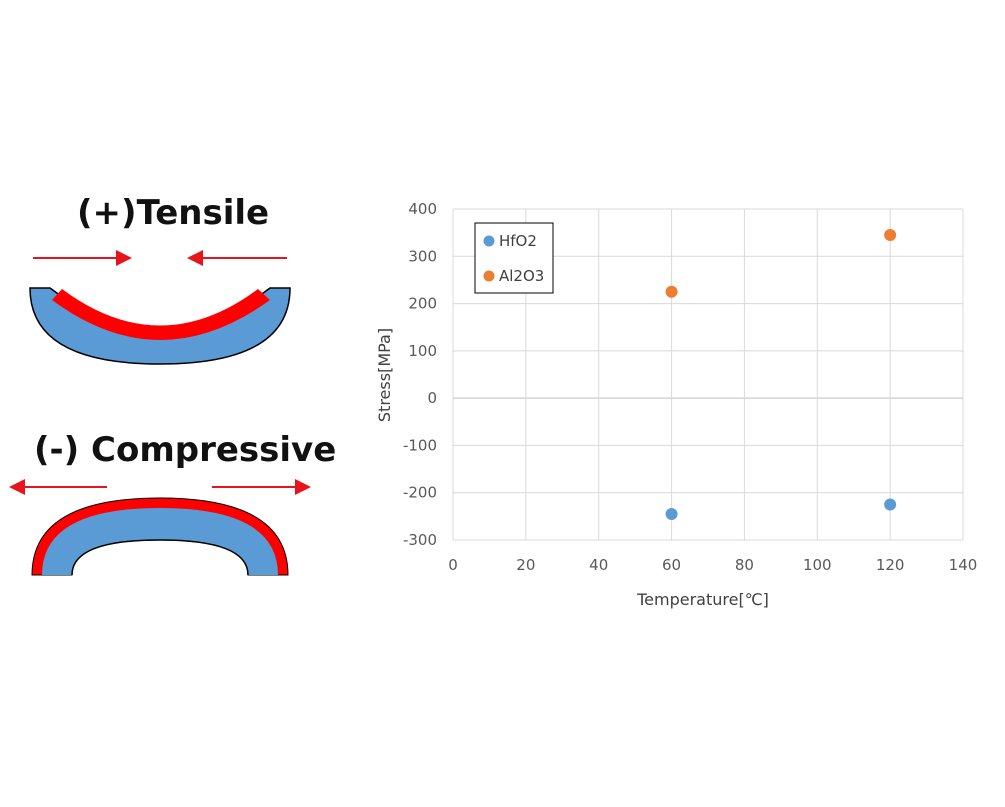 This screenshot has height=807, width=1005. I want to click on x-tick-label: 0, so click(453, 565).